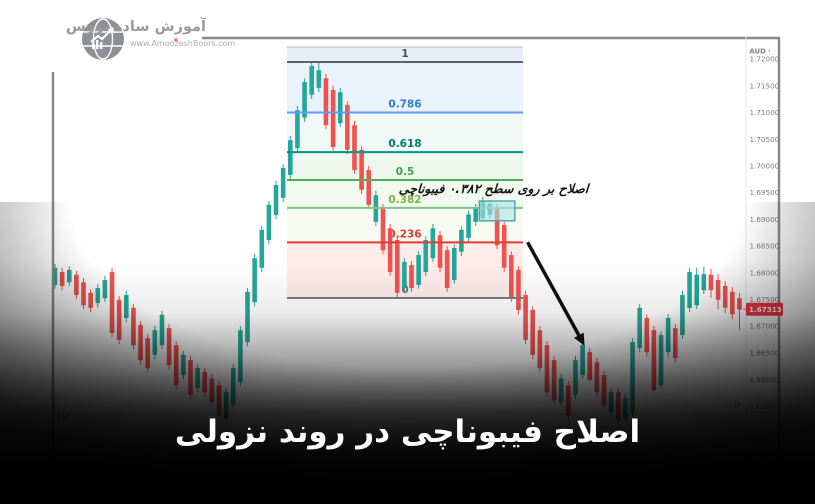 This screenshot has width=815, height=504. What do you see at coordinates (404, 105) in the screenshot?
I see `fib-label-0.786: 0.786` at bounding box center [404, 105].